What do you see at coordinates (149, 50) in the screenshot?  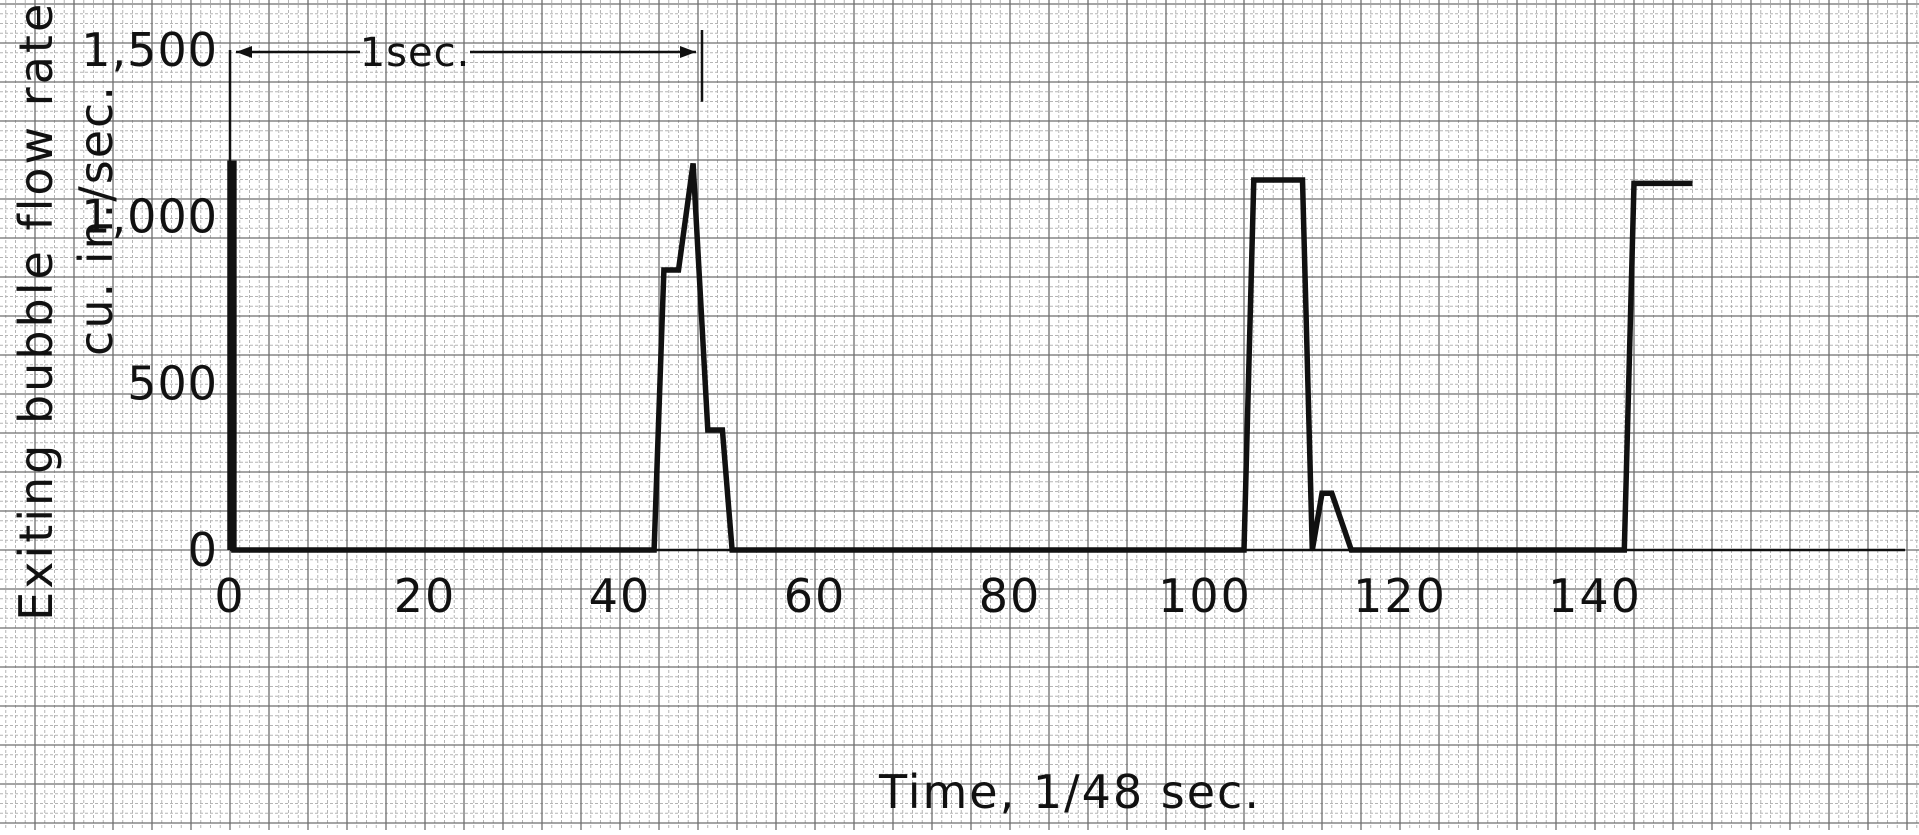 I see `y-tick-label: 1,500` at bounding box center [149, 50].